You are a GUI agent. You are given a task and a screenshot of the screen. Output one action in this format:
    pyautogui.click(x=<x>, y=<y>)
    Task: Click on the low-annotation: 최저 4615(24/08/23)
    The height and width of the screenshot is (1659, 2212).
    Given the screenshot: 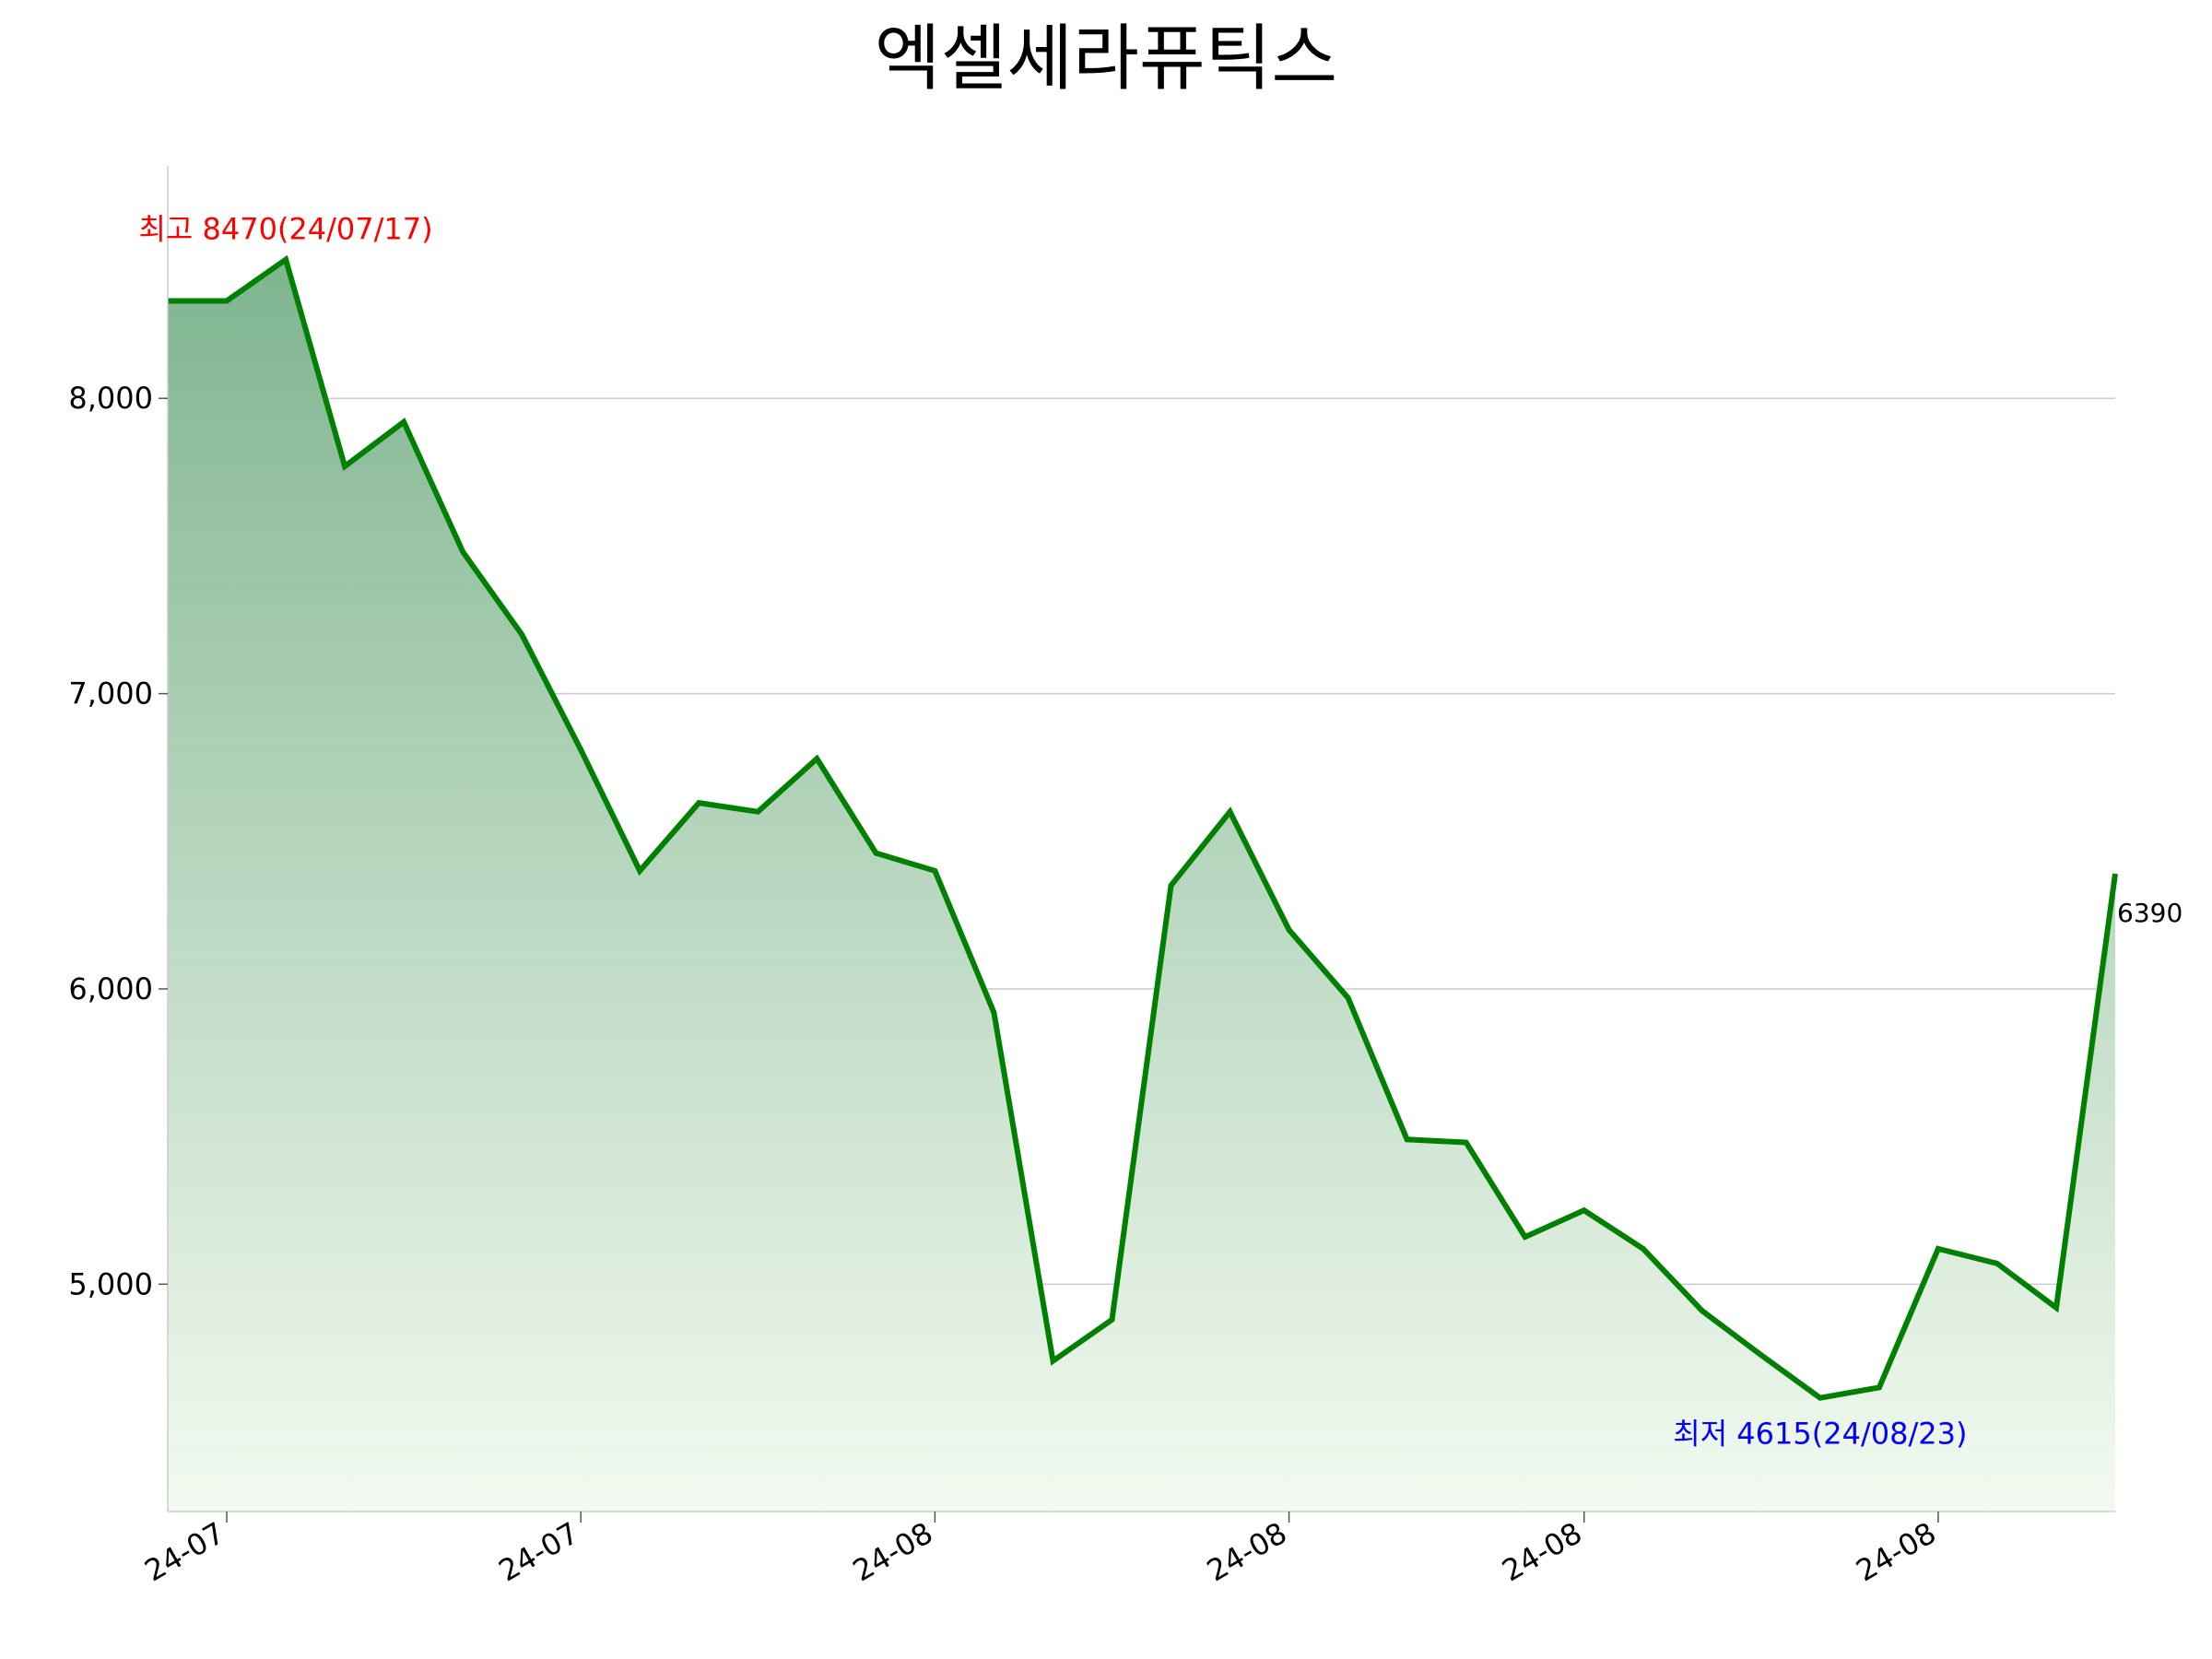 What is the action you would take?
    pyautogui.click(x=1820, y=1434)
    